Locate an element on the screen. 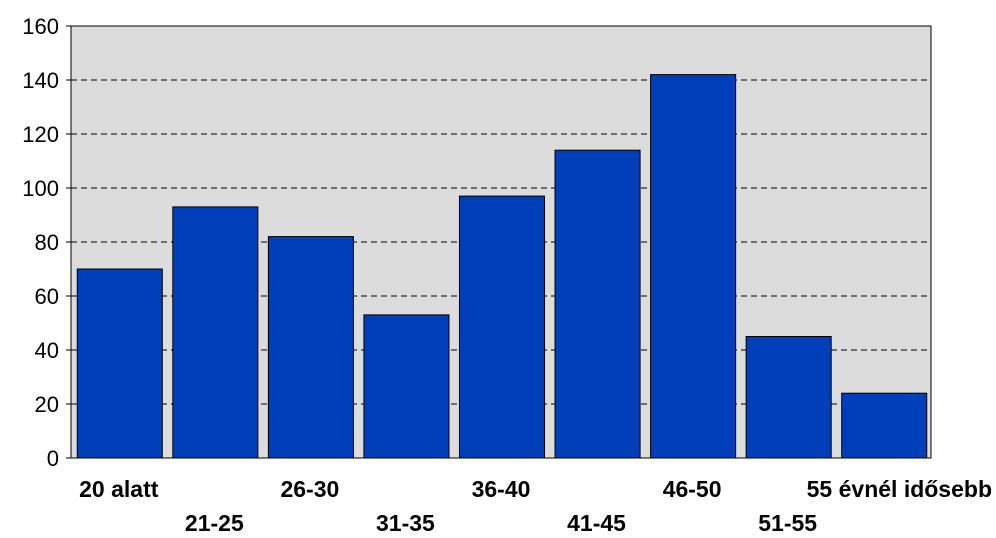  x-tick-label: 46-50 is located at coordinates (692, 489).